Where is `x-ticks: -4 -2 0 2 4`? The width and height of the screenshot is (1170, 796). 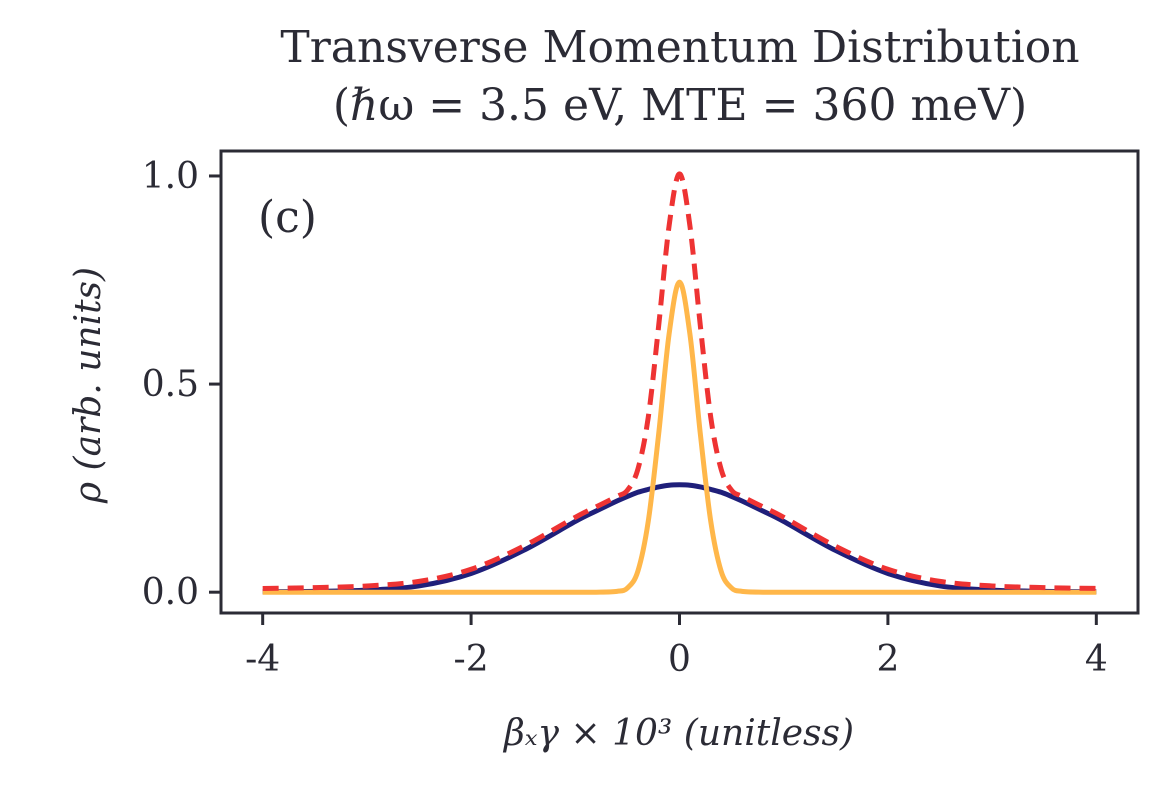
x-ticks: -4 -2 0 2 4 is located at coordinates (676, 646).